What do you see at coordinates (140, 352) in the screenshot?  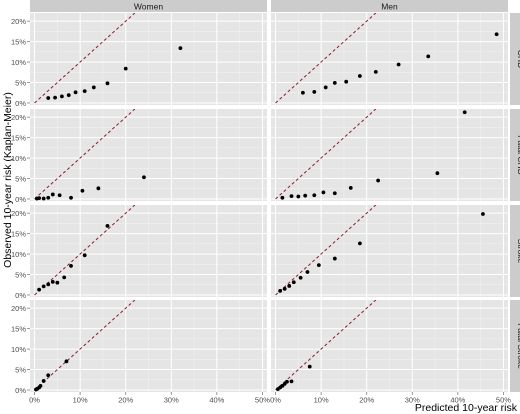 I see `panel-fatal-stroke-women: 0% 5% 10% 15% 20% 0% 10% 20% 30% 40% 50%` at bounding box center [140, 352].